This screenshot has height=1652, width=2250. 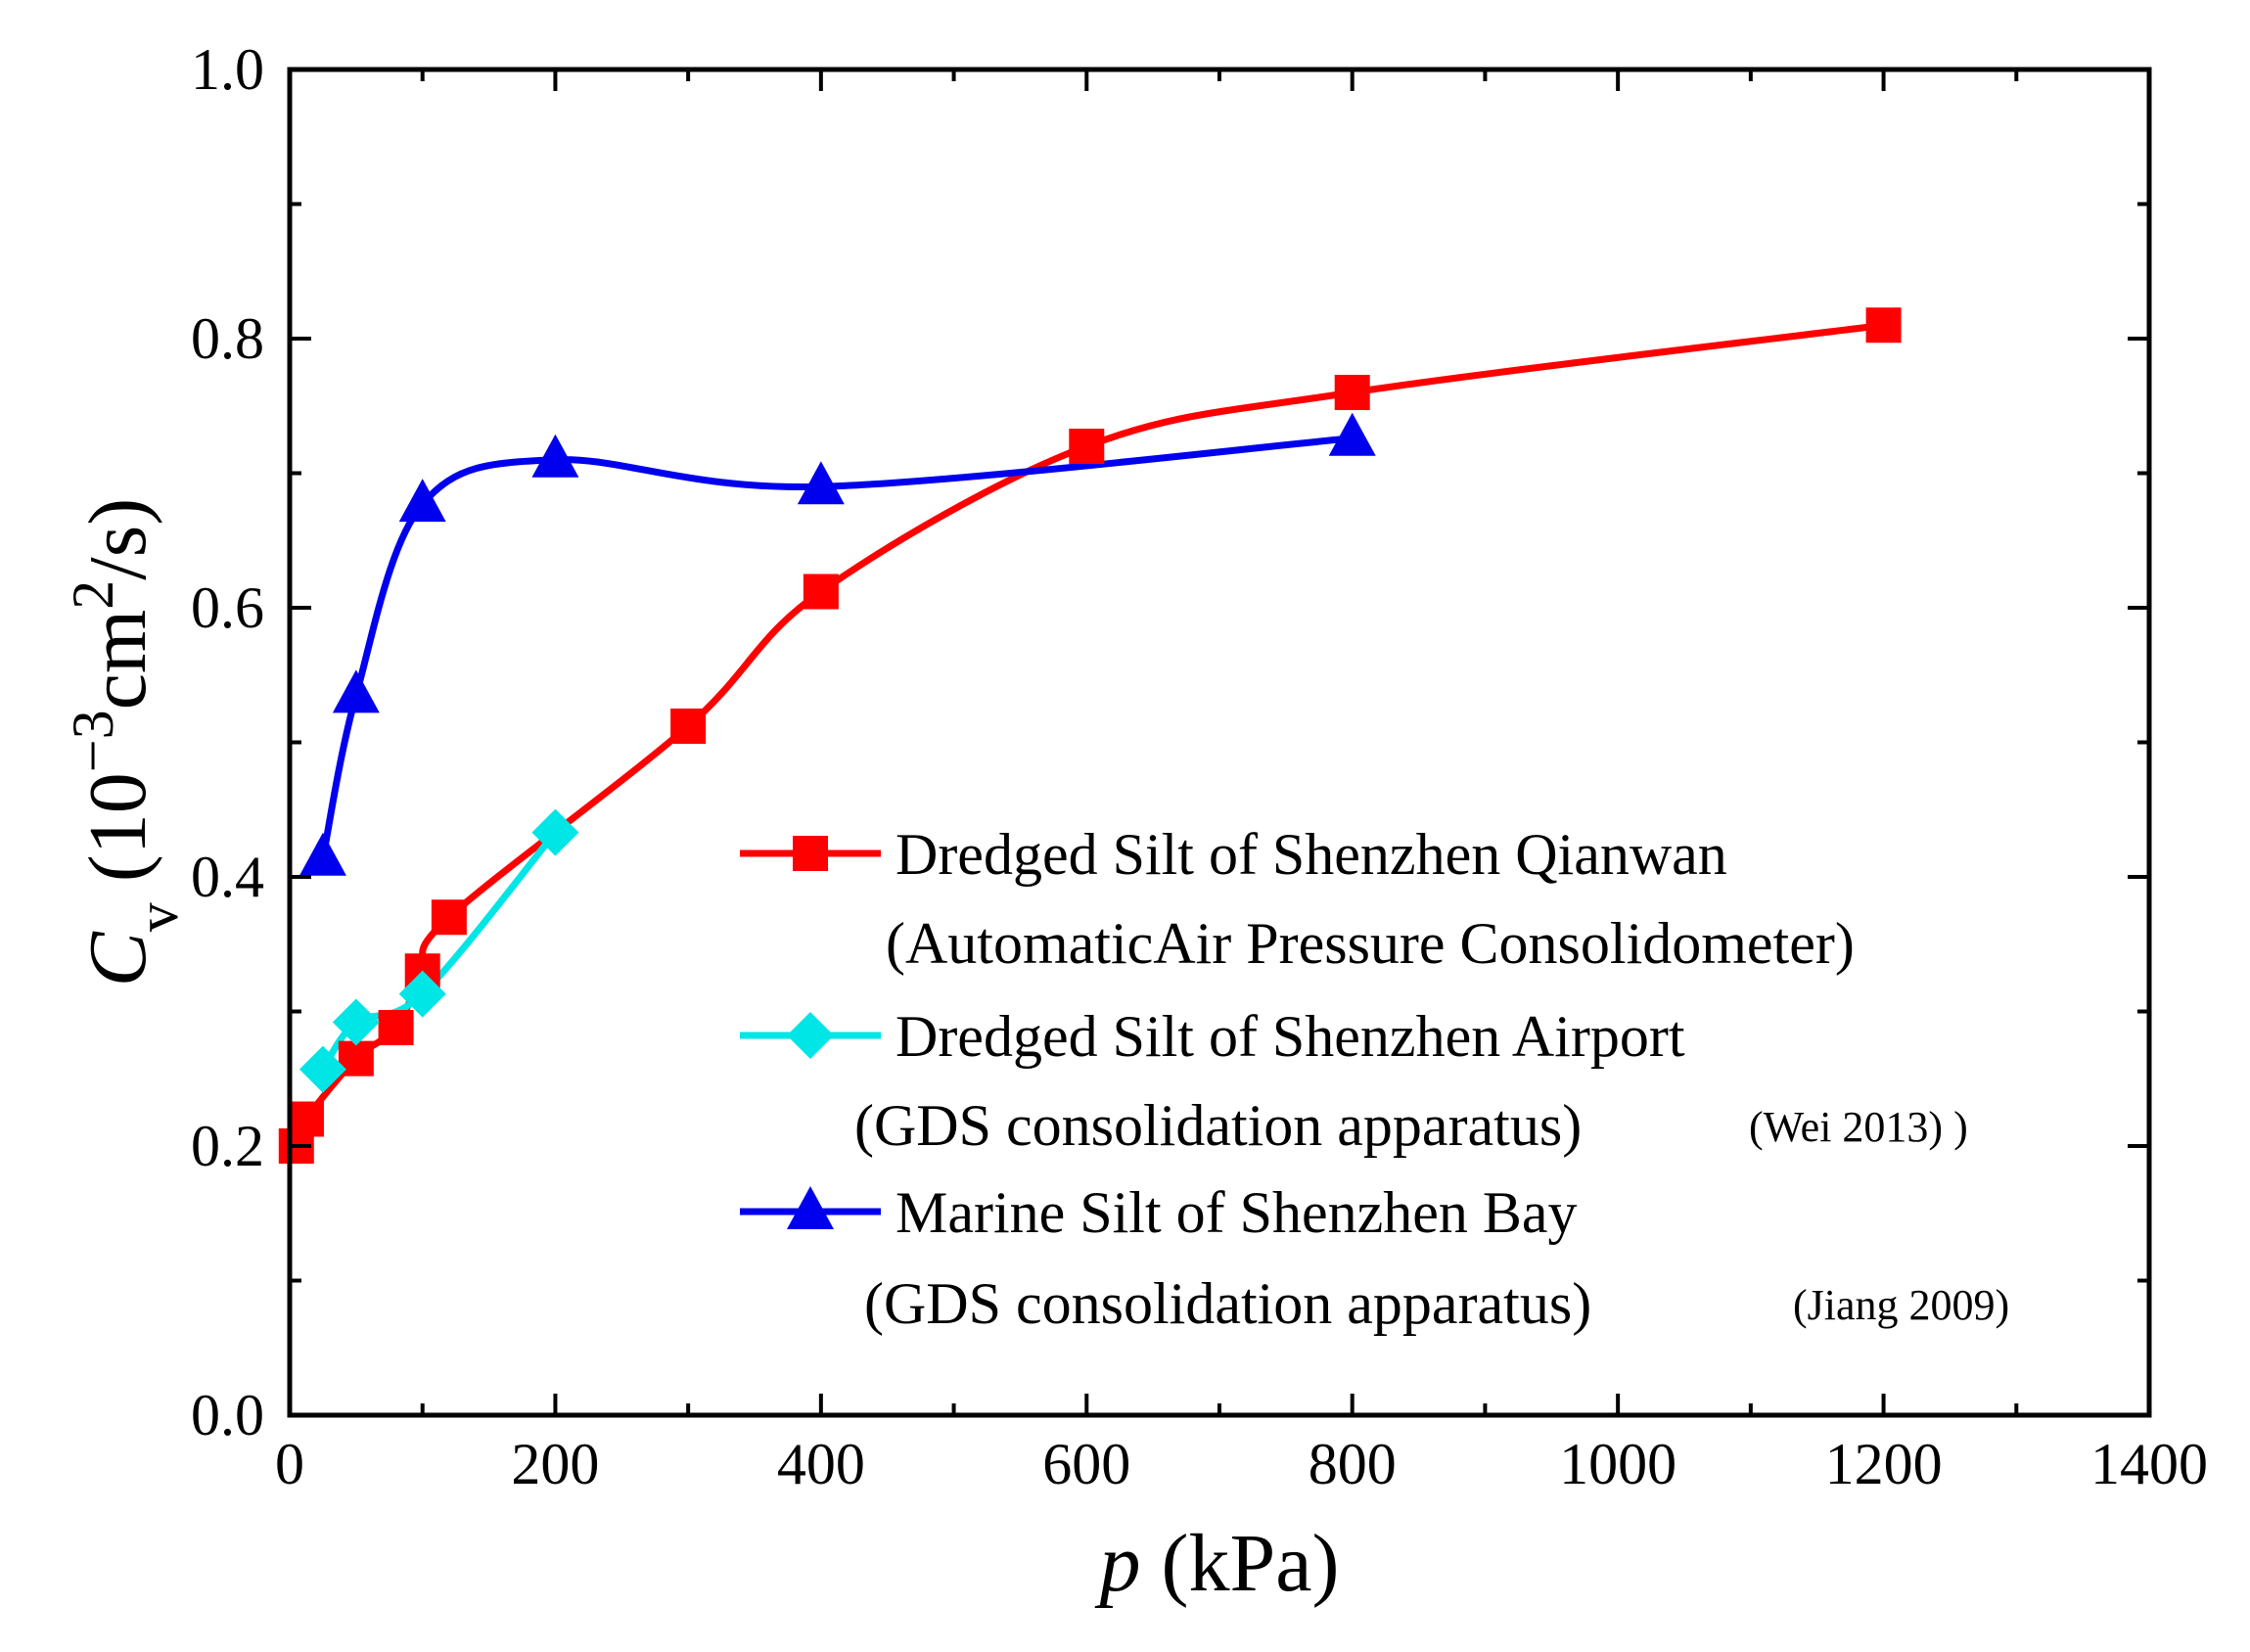 What do you see at coordinates (227, 607) in the screenshot?
I see `y-tick-label: 0.6` at bounding box center [227, 607].